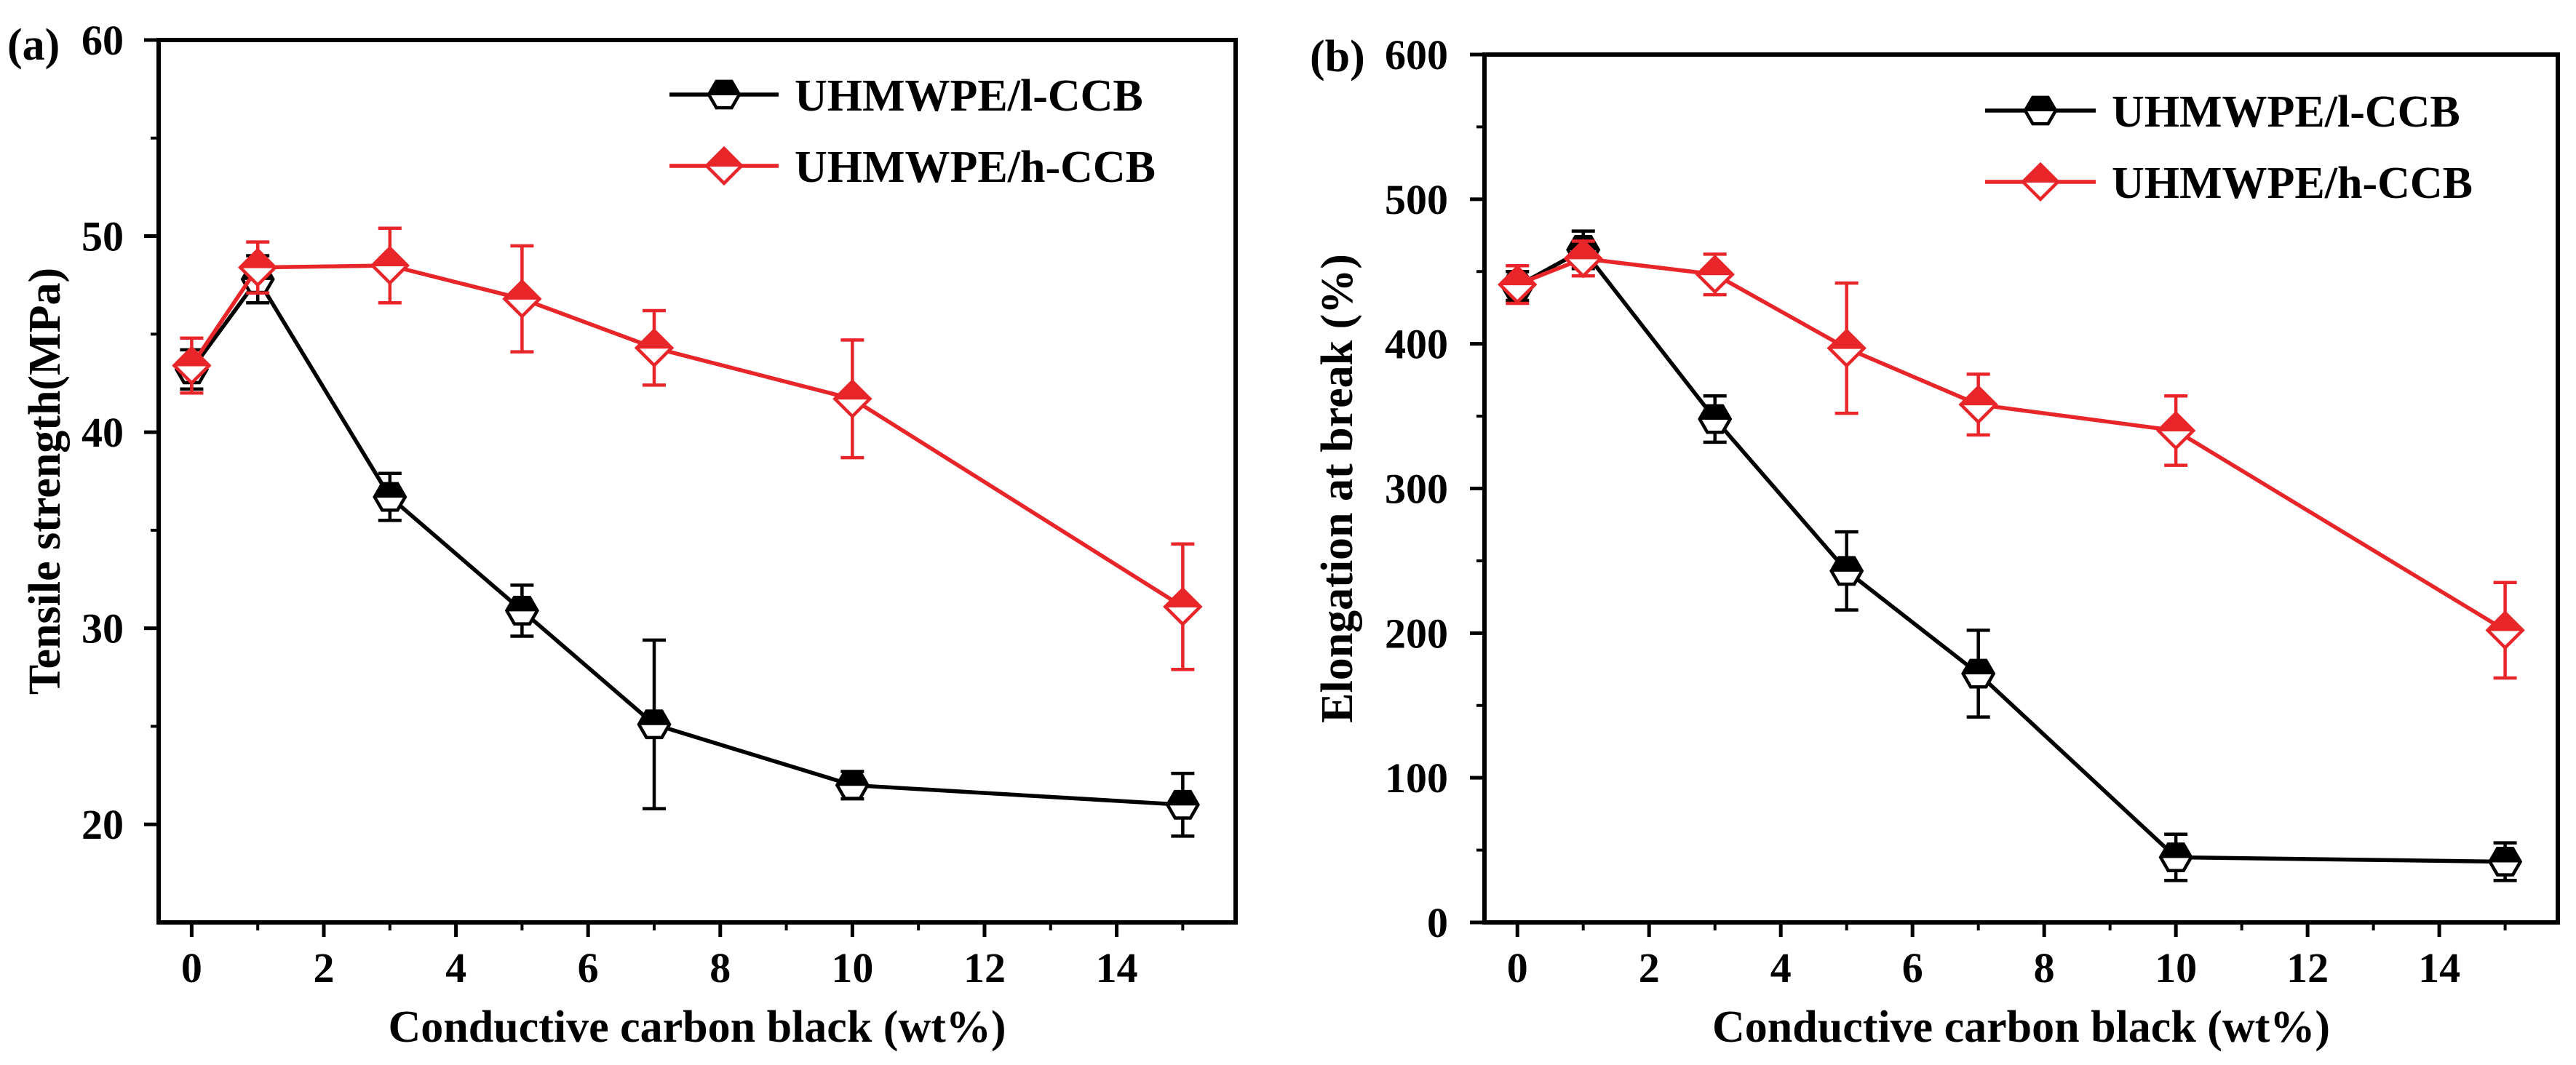  Describe the element at coordinates (1416, 633) in the screenshot. I see `y-tick-label: 200` at that location.